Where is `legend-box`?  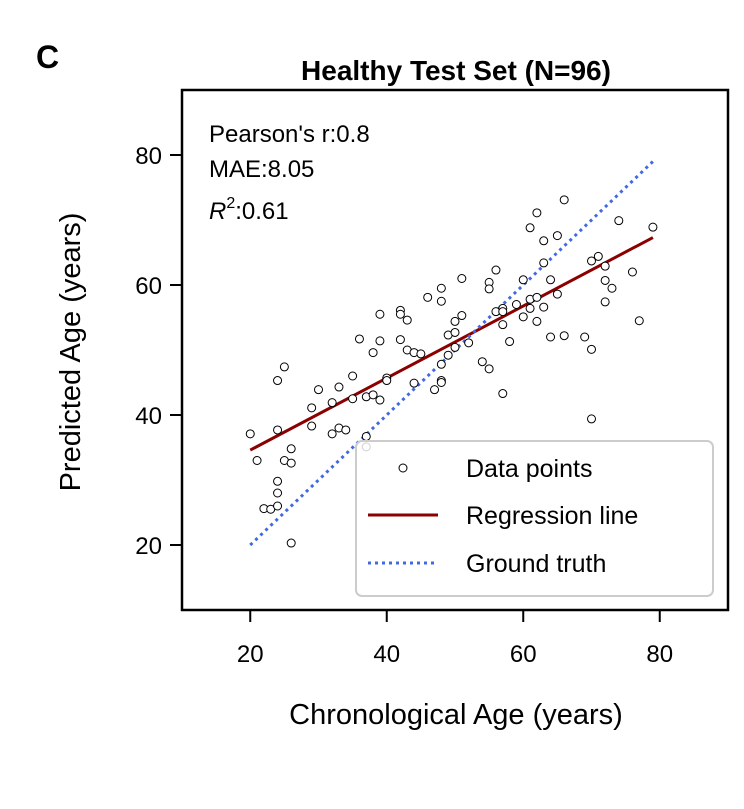 legend-box is located at coordinates (534, 518).